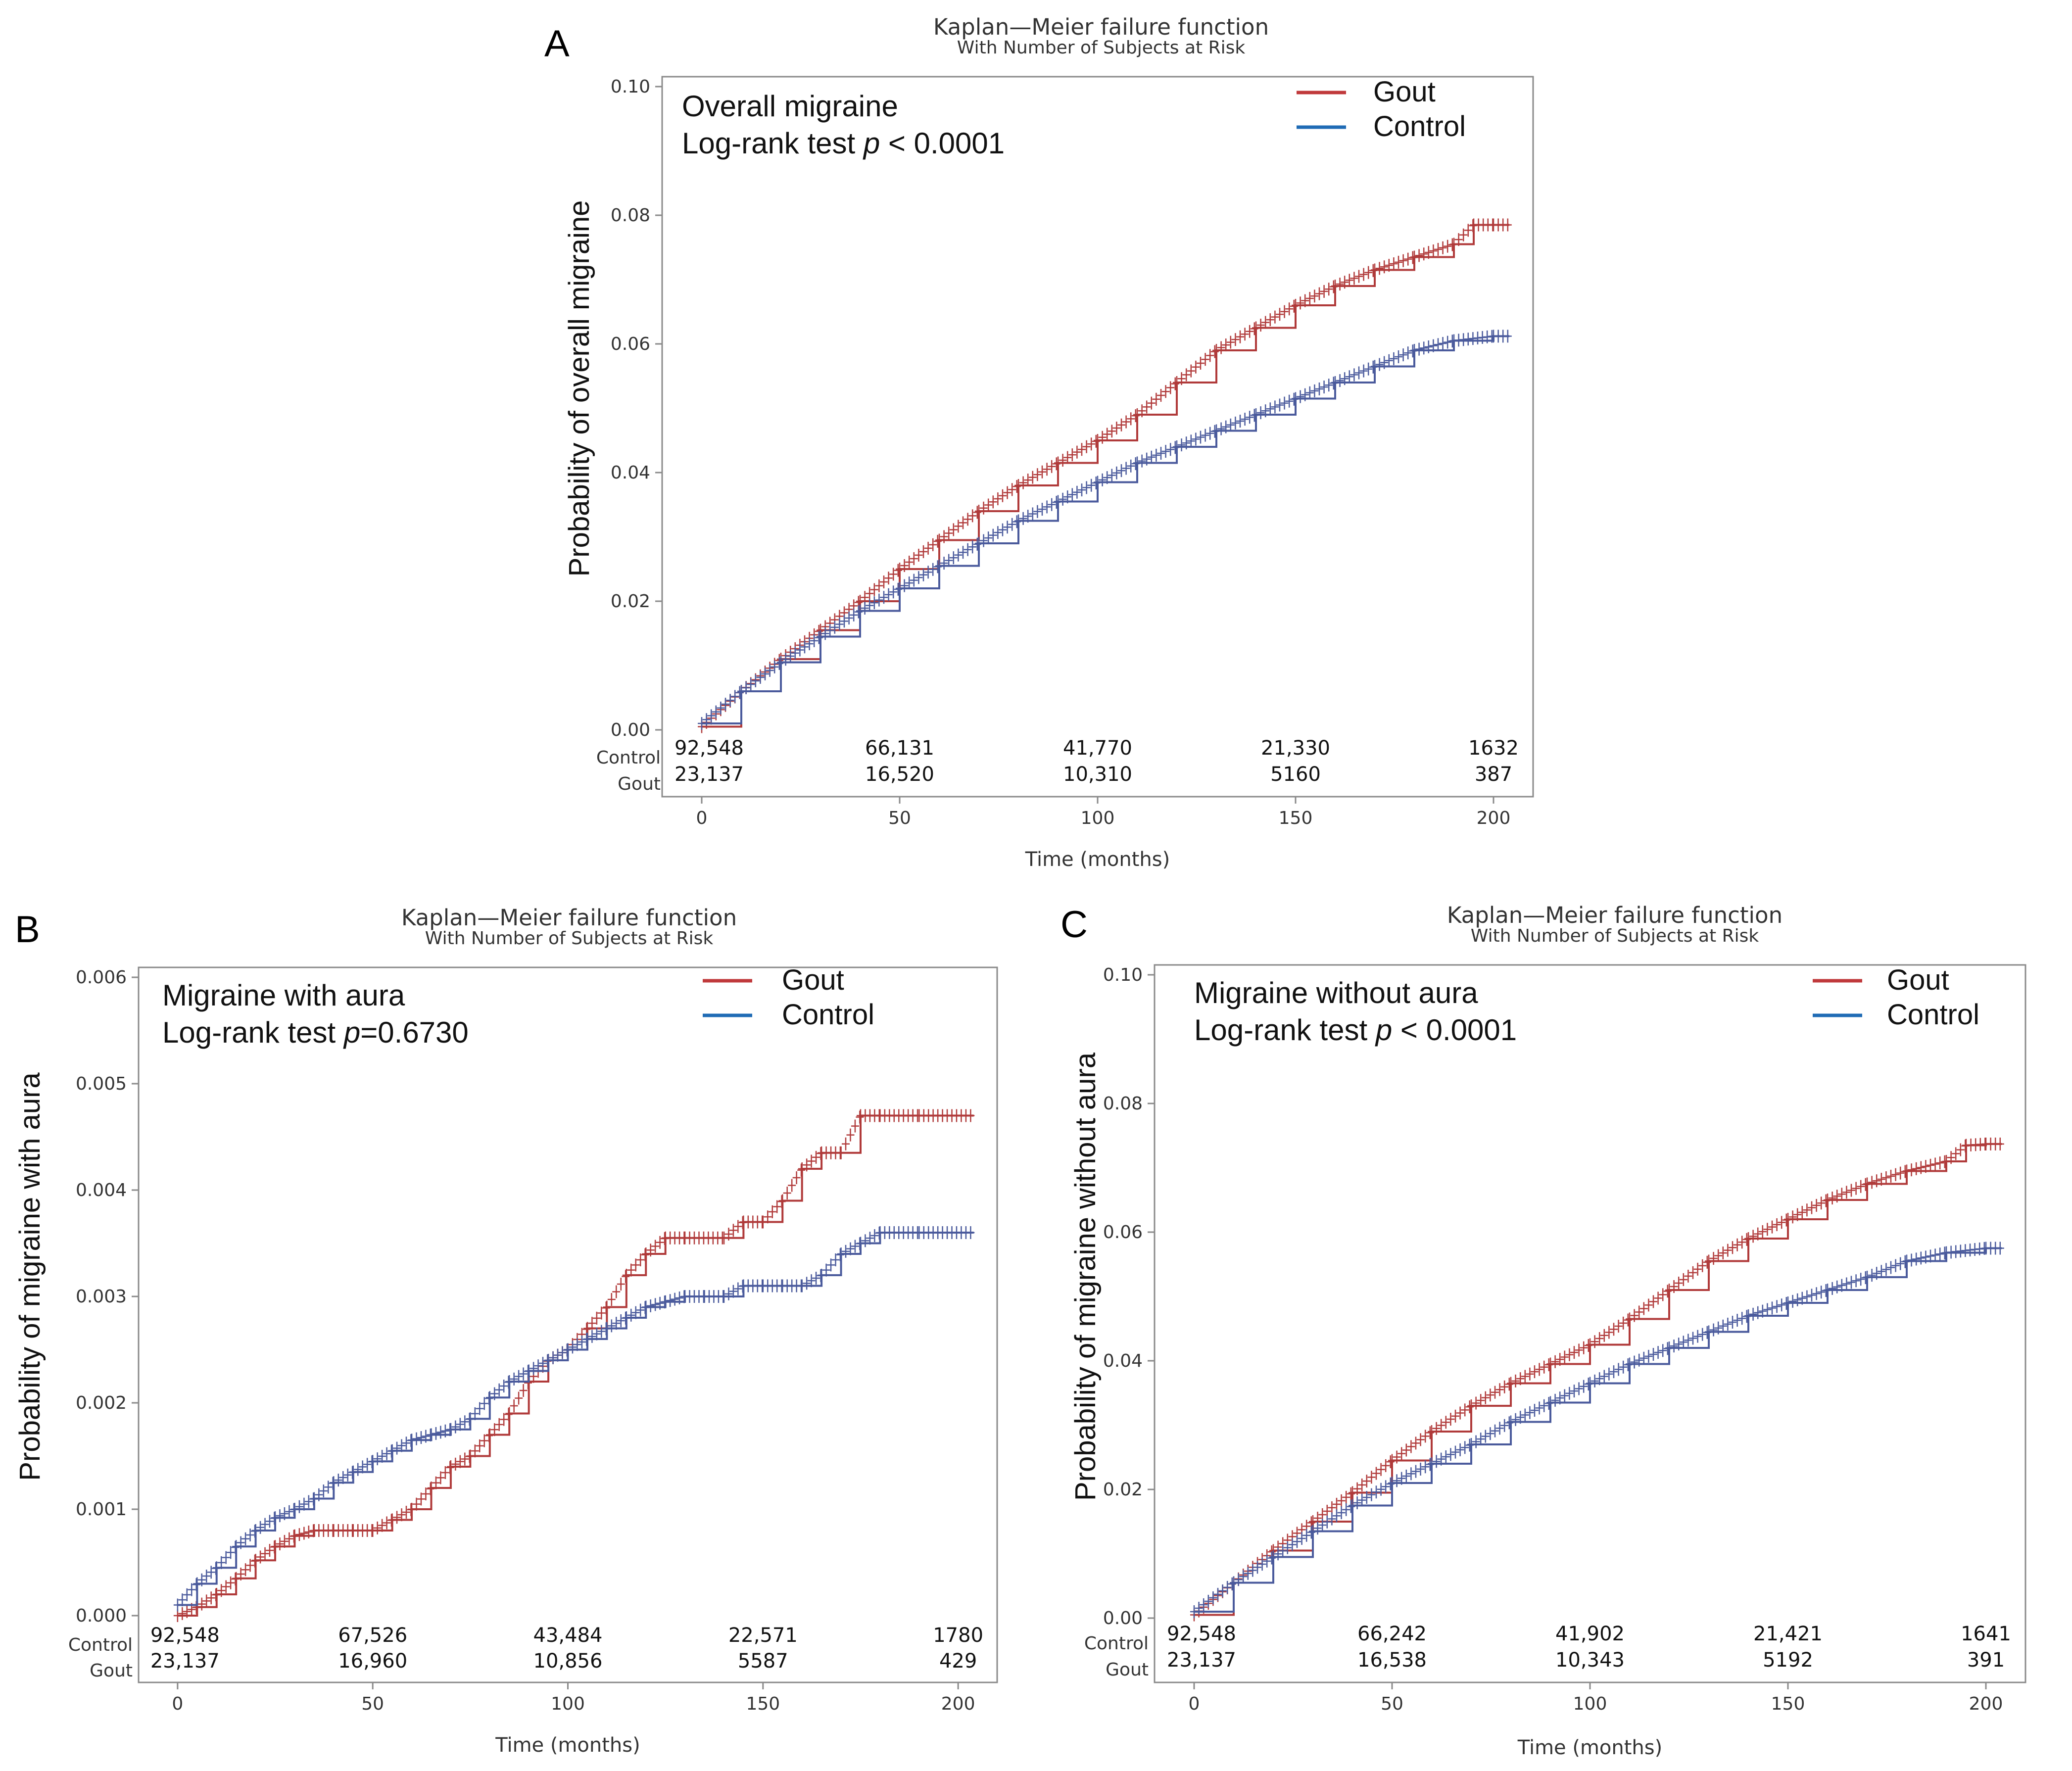 The width and height of the screenshot is (2072, 1771). Describe the element at coordinates (1097, 775) in the screenshot. I see `risk-value: 10,310` at that location.